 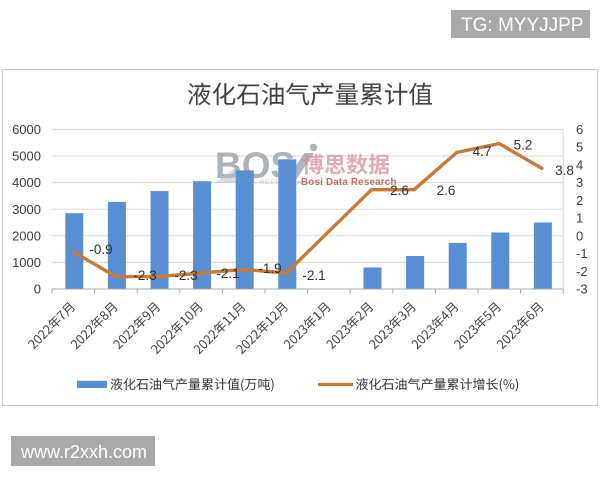 What do you see at coordinates (26, 209) in the screenshot?
I see `svg-text: 3000` at bounding box center [26, 209].